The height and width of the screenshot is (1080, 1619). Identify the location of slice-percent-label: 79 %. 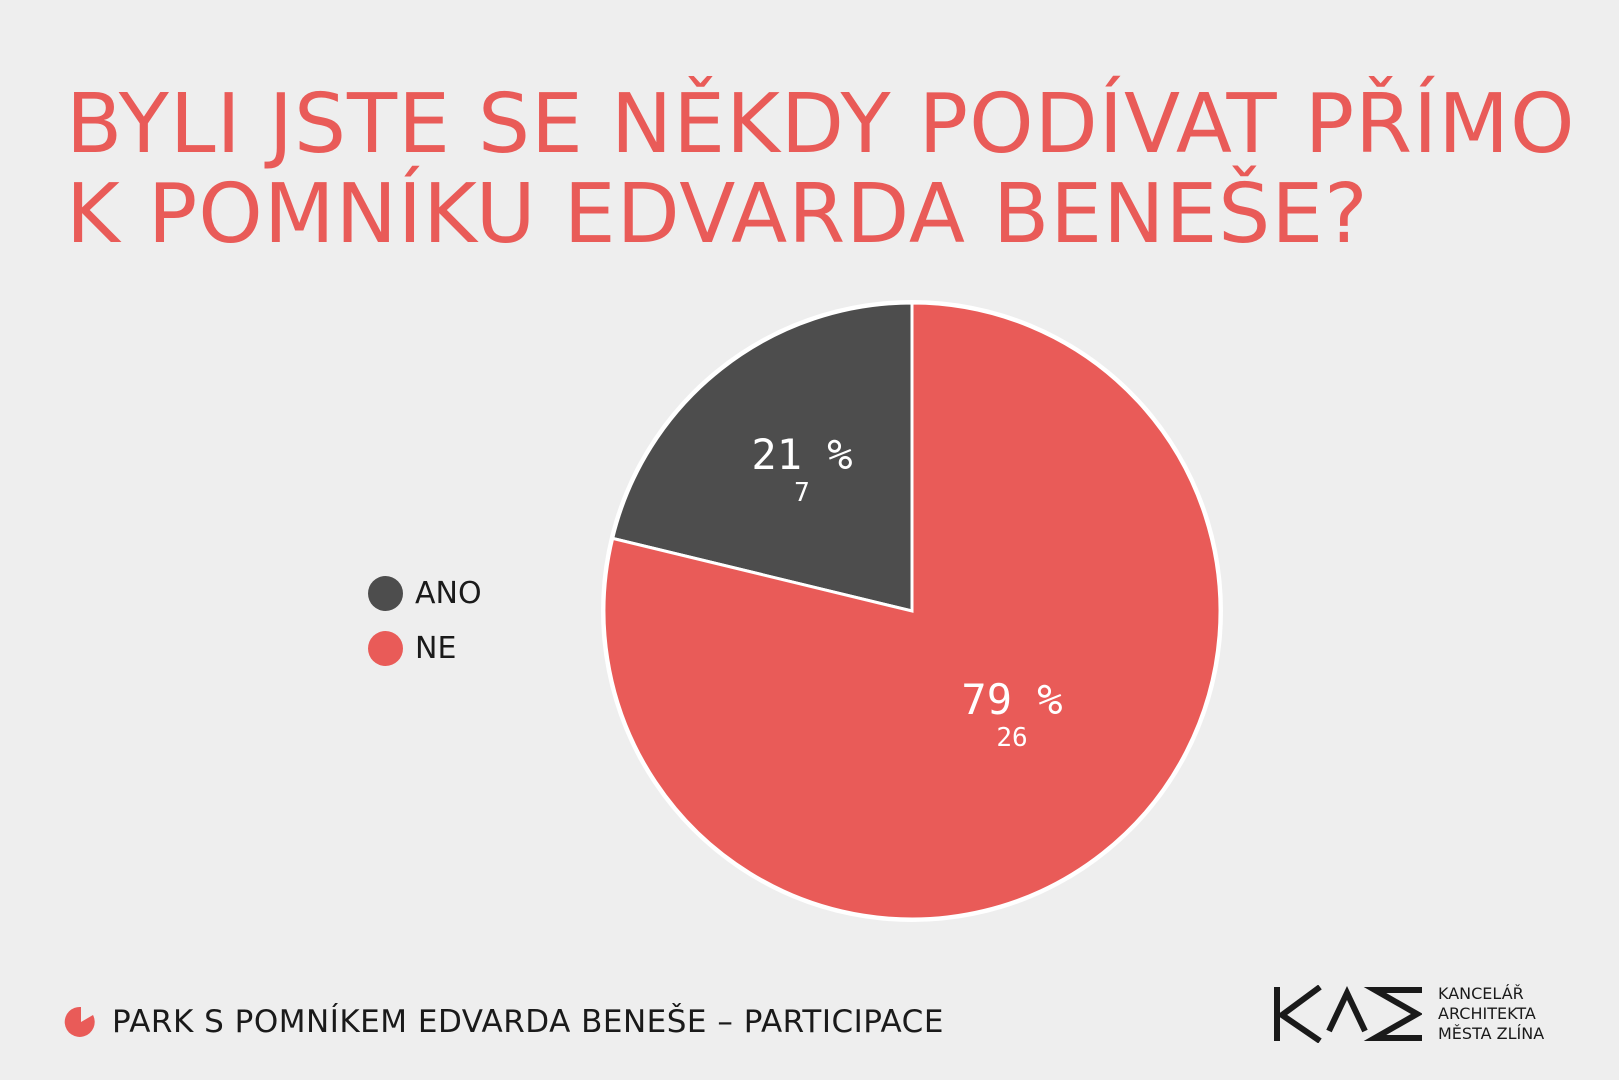
(1011, 699).